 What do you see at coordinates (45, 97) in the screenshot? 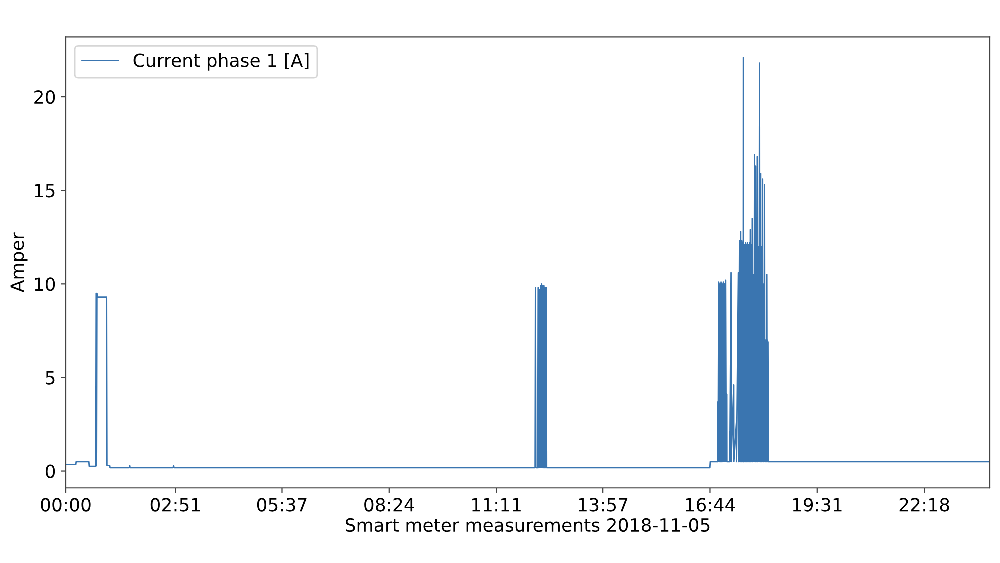
I see `y-tick-label: 20` at bounding box center [45, 97].